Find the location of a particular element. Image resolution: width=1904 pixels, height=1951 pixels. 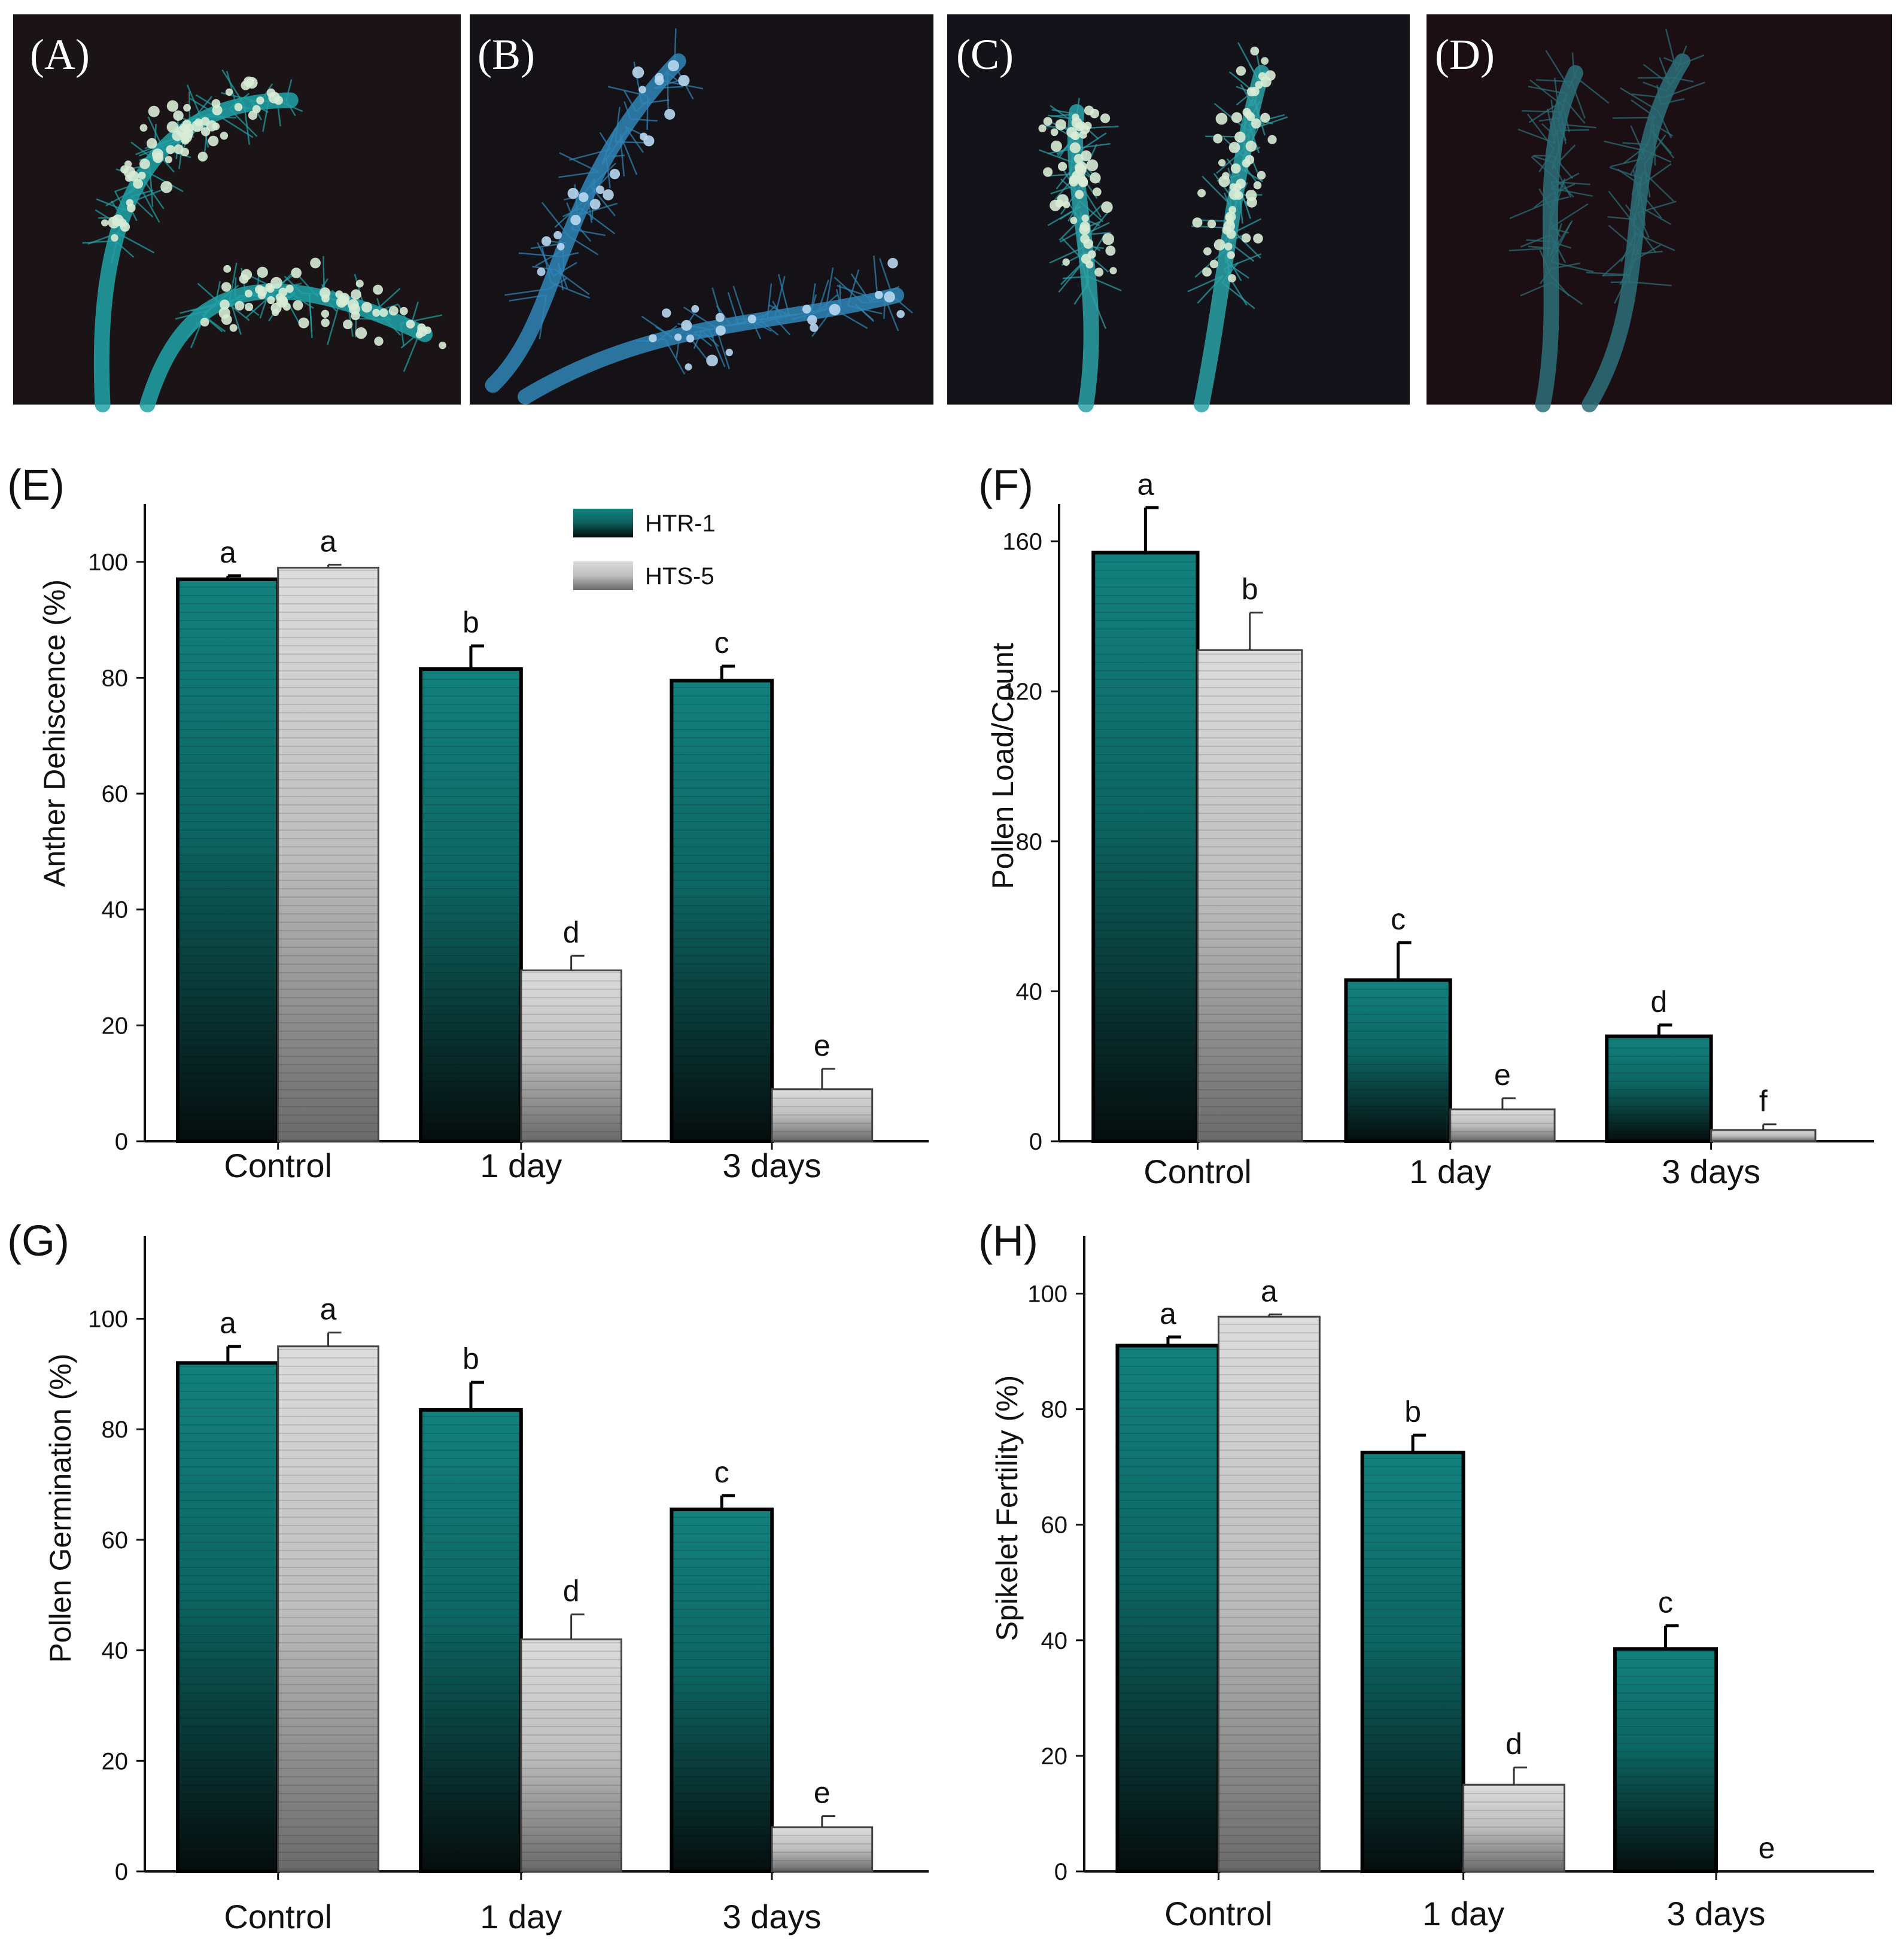

photo-panel-b: (B) is located at coordinates (701, 209).